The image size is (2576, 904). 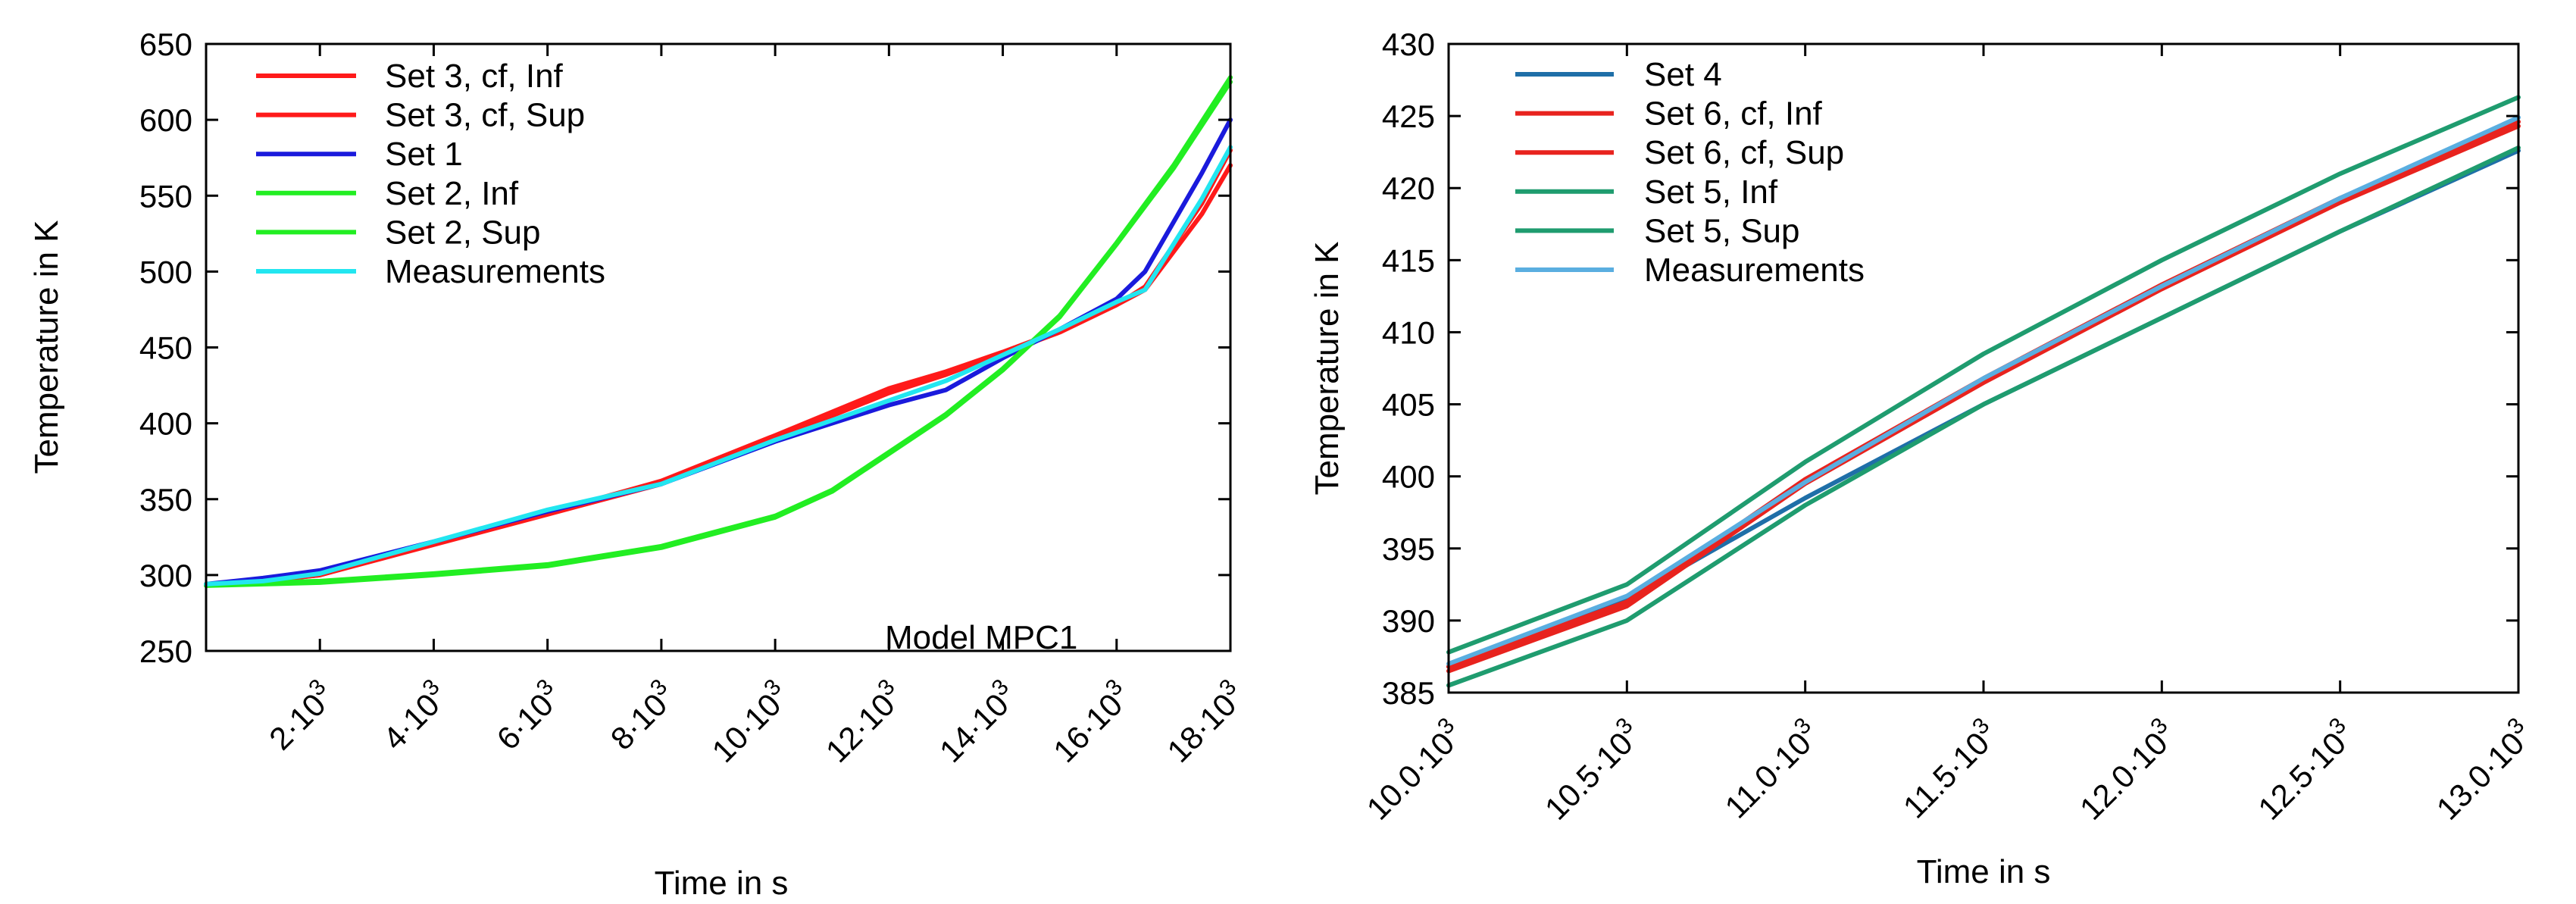 I want to click on left-x-tick-label-0: 2·103, so click(x=300, y=715).